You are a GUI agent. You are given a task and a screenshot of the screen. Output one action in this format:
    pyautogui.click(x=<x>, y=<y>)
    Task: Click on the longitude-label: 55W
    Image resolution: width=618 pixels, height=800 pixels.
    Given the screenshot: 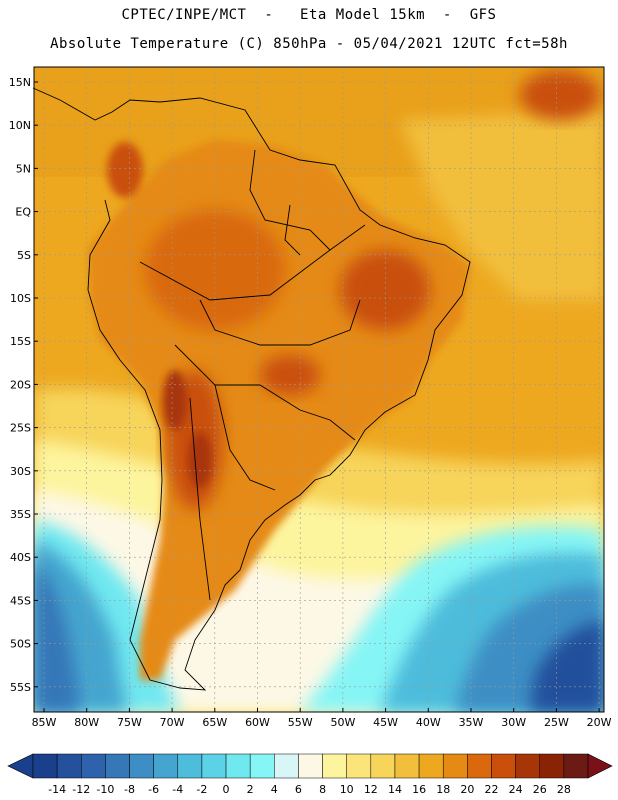 What is the action you would take?
    pyautogui.click(x=300, y=722)
    